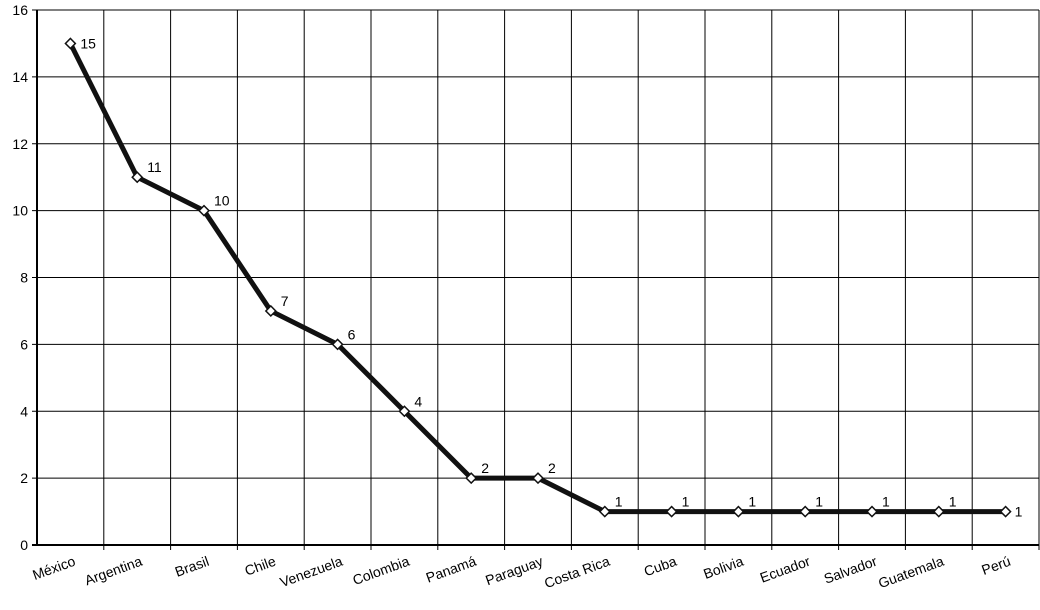 The width and height of the screenshot is (1040, 610). What do you see at coordinates (20, 10) in the screenshot?
I see `y-tick-label: 16` at bounding box center [20, 10].